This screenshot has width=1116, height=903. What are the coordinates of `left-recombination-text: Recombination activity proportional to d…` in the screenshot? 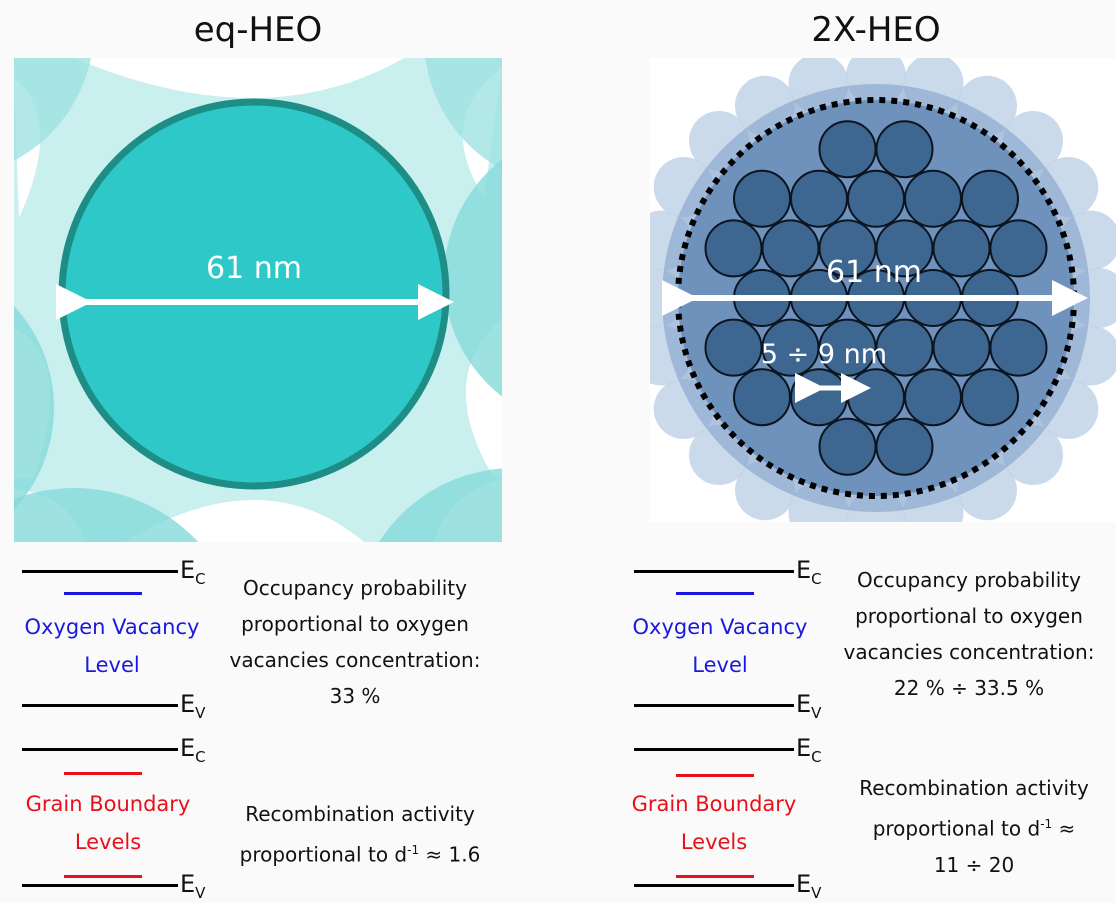 It's located at (360, 834).